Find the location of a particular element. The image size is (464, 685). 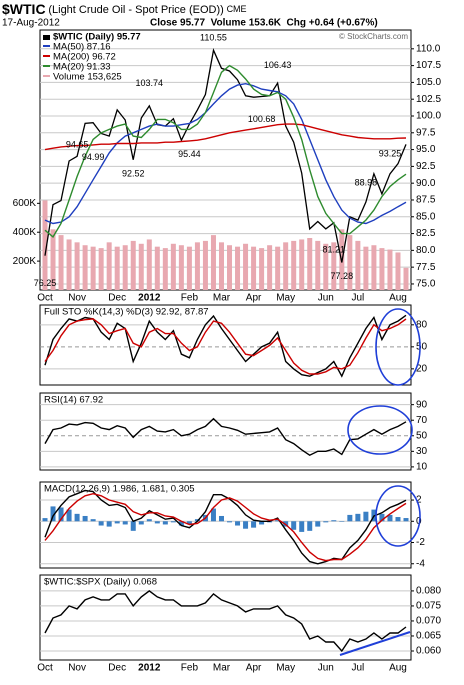

y-tick-label: 77.5 is located at coordinates (426, 267).